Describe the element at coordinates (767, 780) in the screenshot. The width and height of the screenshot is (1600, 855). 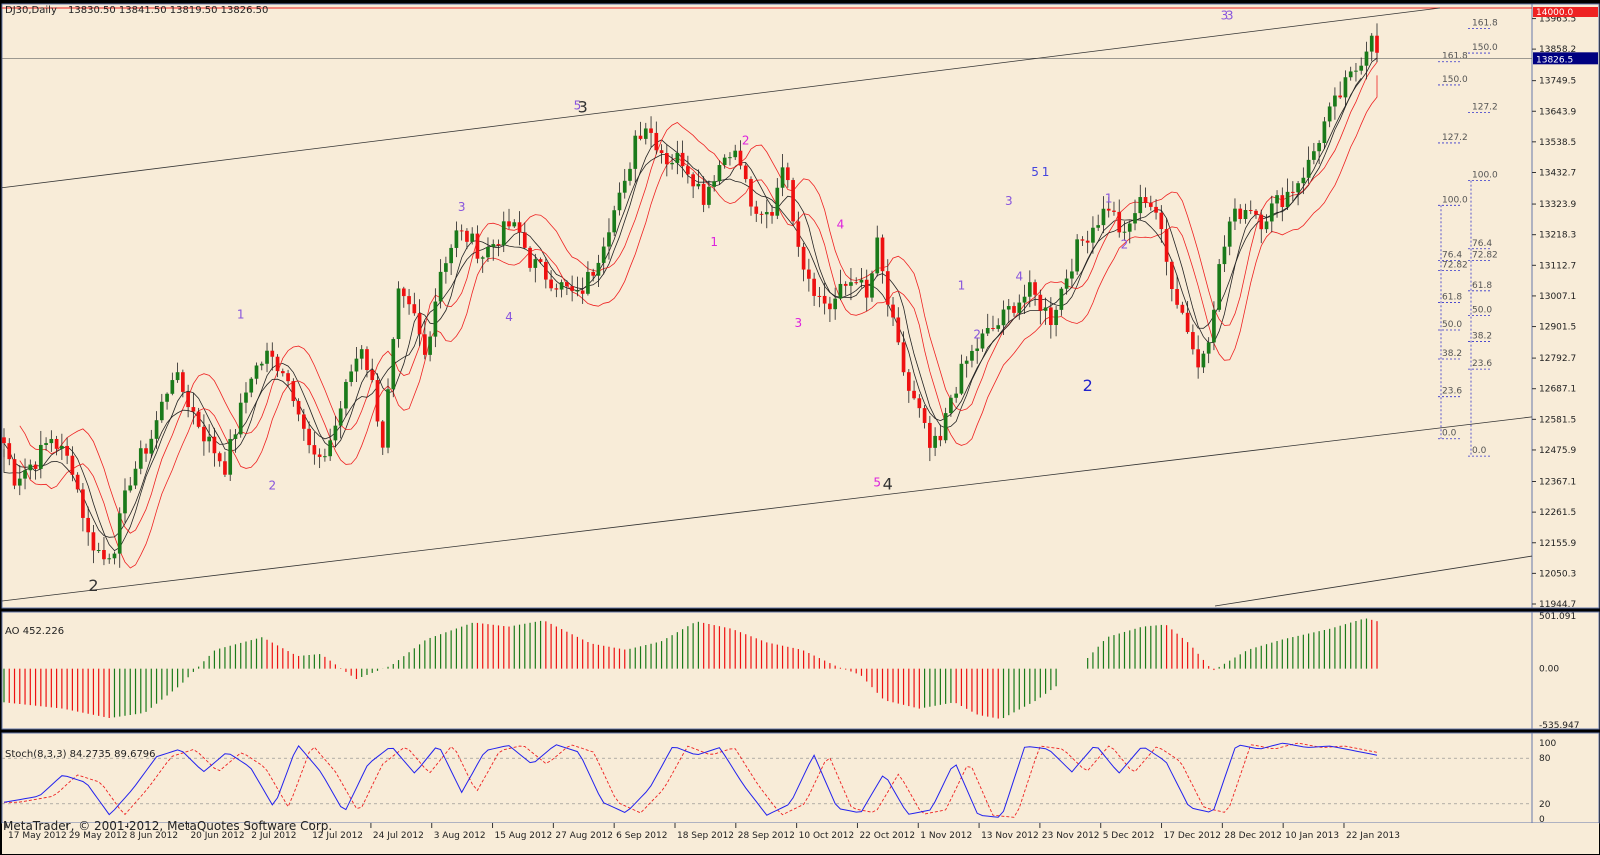
I see `stochastic-pane` at that location.